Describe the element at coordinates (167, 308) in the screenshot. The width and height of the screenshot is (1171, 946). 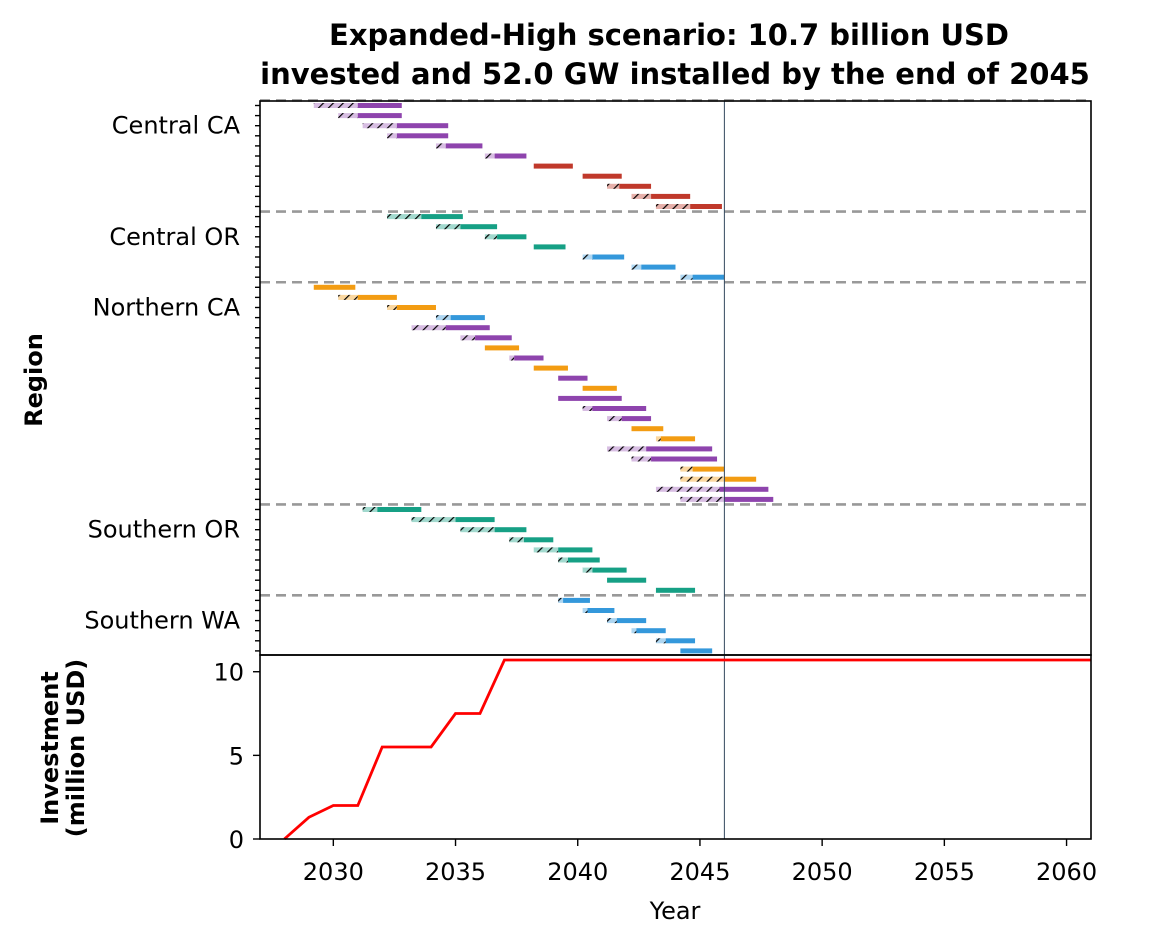
I see `region-label: Northern CA` at that location.